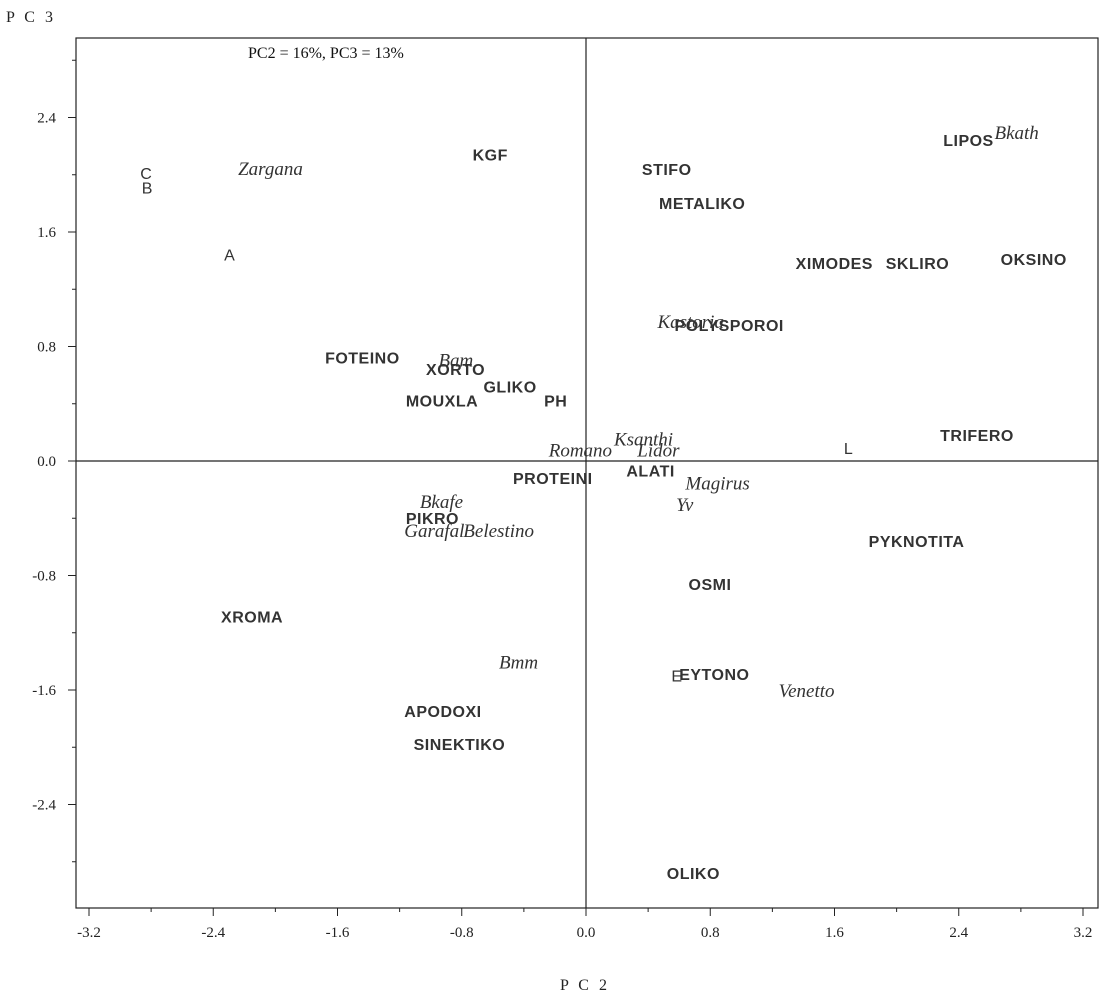 The width and height of the screenshot is (1109, 1004). I want to click on chart-subtitle: PC2 = 16%, PC3 = 13%, so click(326, 53).